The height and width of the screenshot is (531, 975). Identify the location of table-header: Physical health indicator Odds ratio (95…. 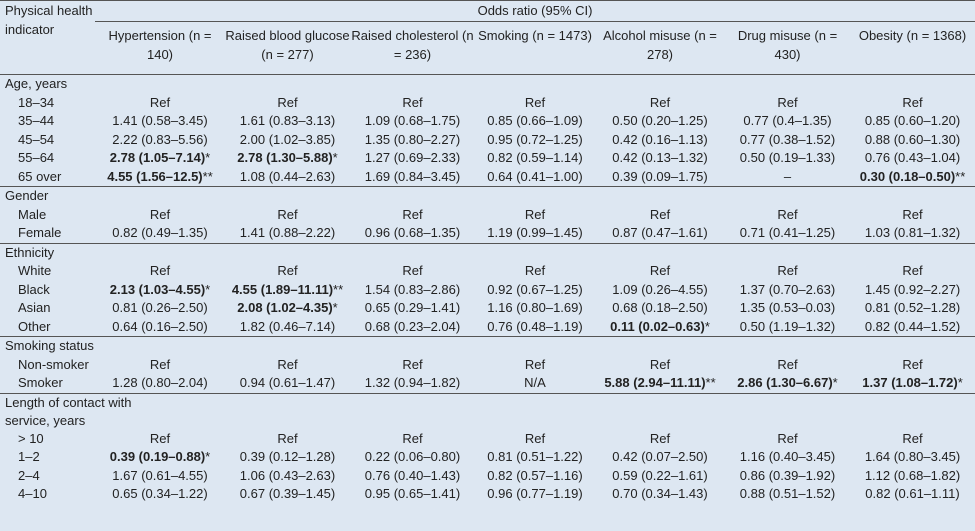
(487, 37).